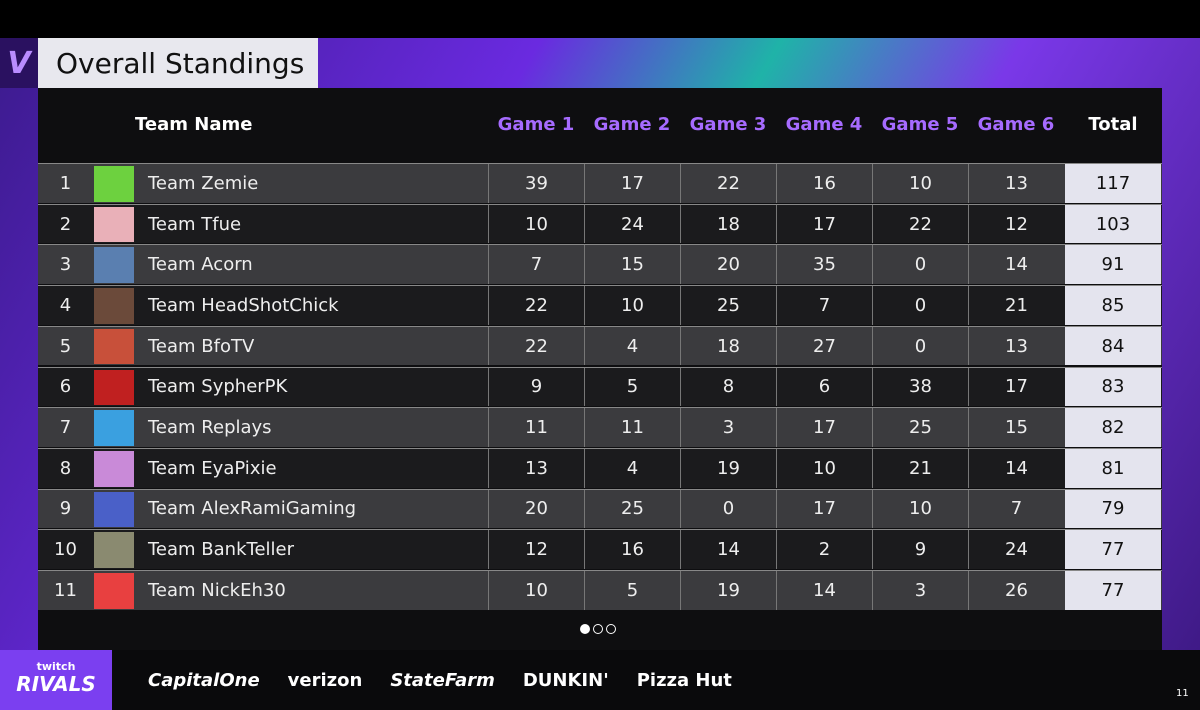  What do you see at coordinates (920, 468) in the screenshot?
I see `score: 21` at bounding box center [920, 468].